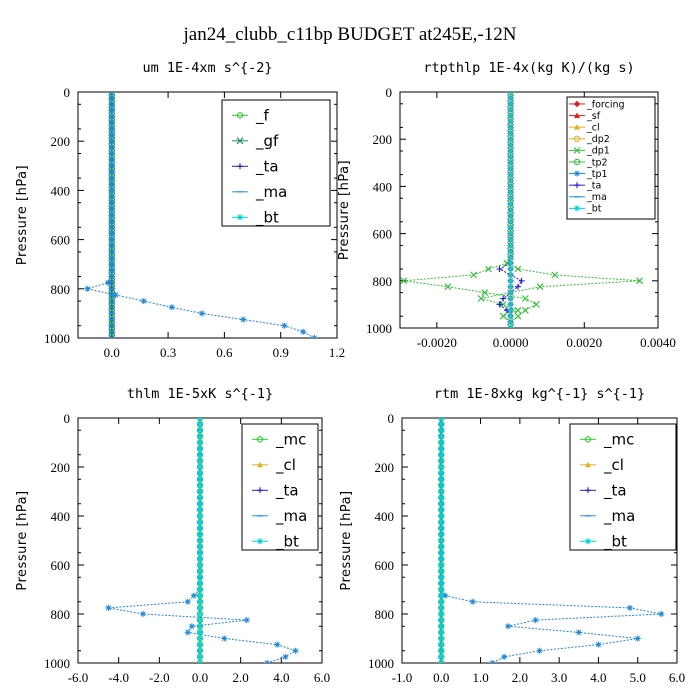 The width and height of the screenshot is (700, 700). I want to click on y-tick-label: 1000, so click(379, 328).